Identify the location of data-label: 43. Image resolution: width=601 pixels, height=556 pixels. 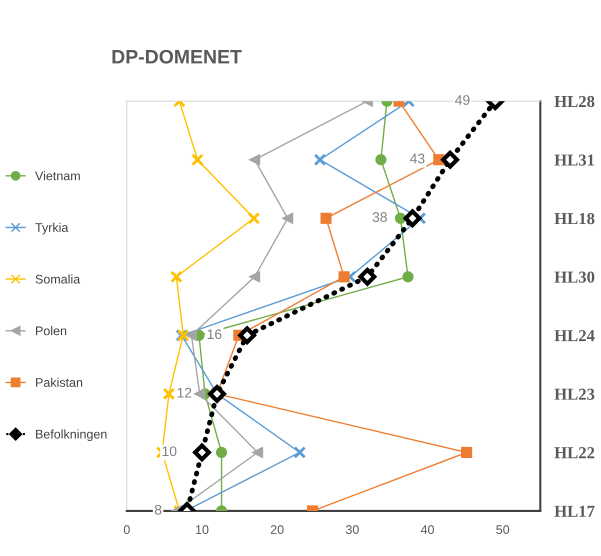
(417, 159).